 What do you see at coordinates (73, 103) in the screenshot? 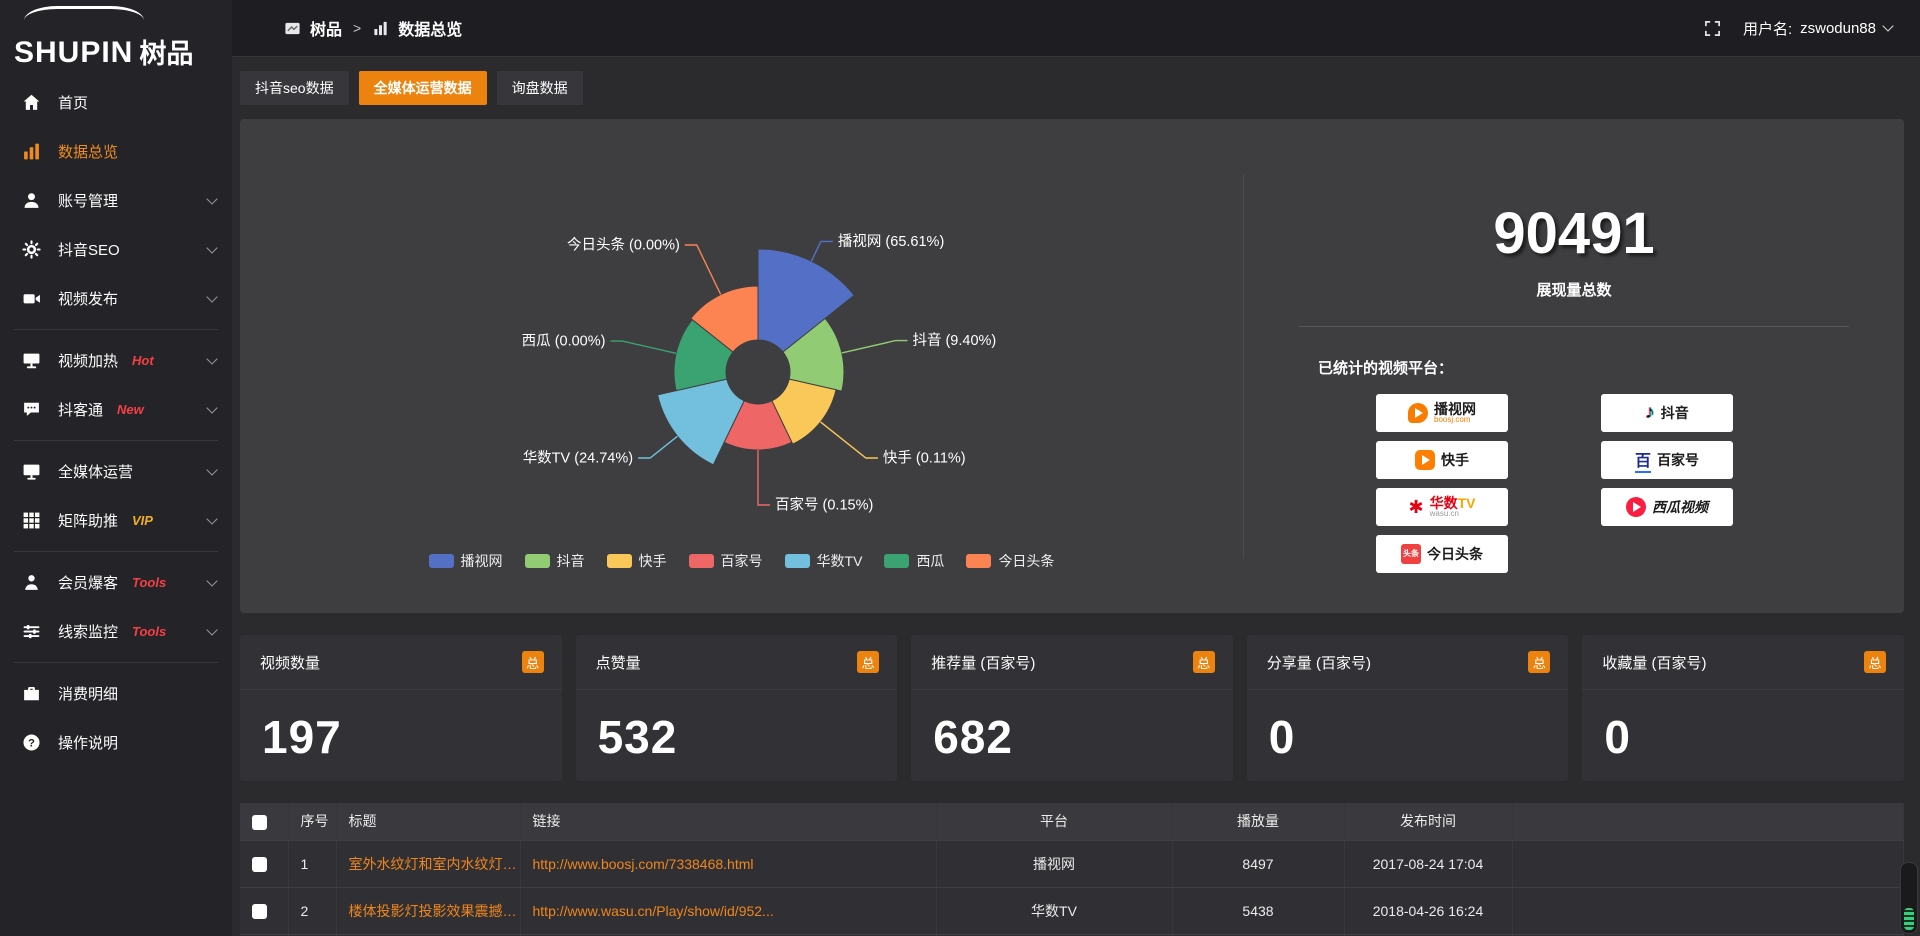
I see `sidebar-item-label: 首页` at bounding box center [73, 103].